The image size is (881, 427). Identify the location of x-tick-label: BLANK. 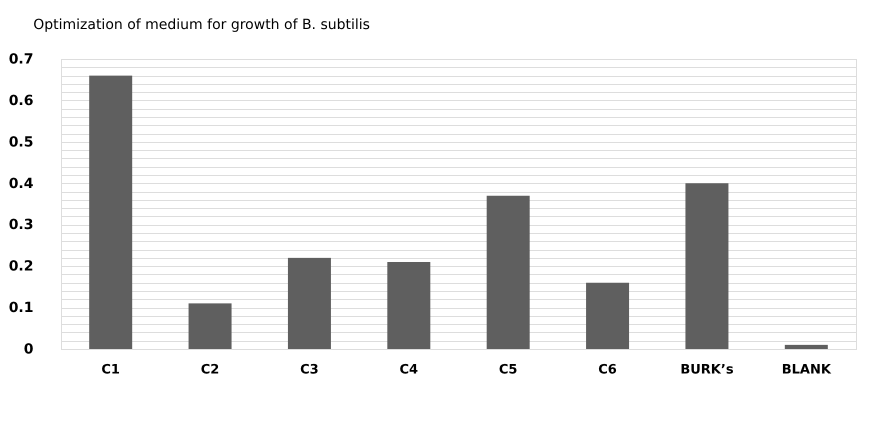
(807, 370).